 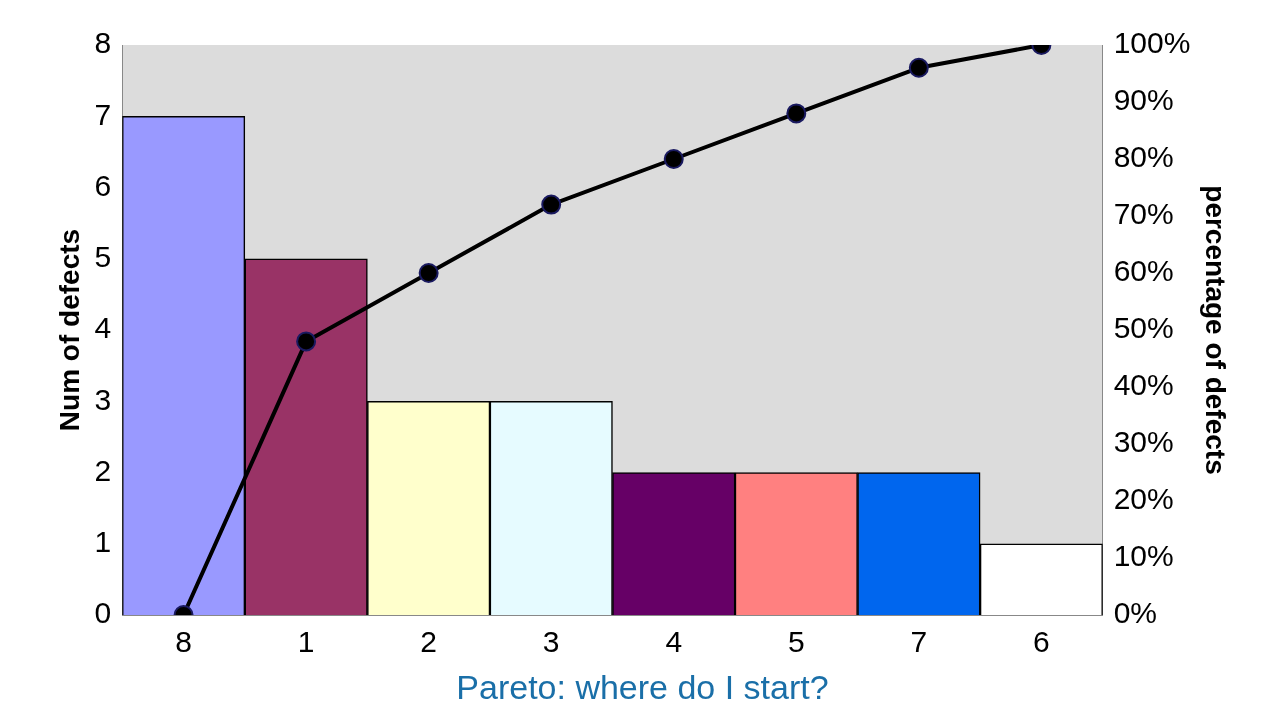 What do you see at coordinates (103, 185) in the screenshot?
I see `y-tick-label: 6` at bounding box center [103, 185].